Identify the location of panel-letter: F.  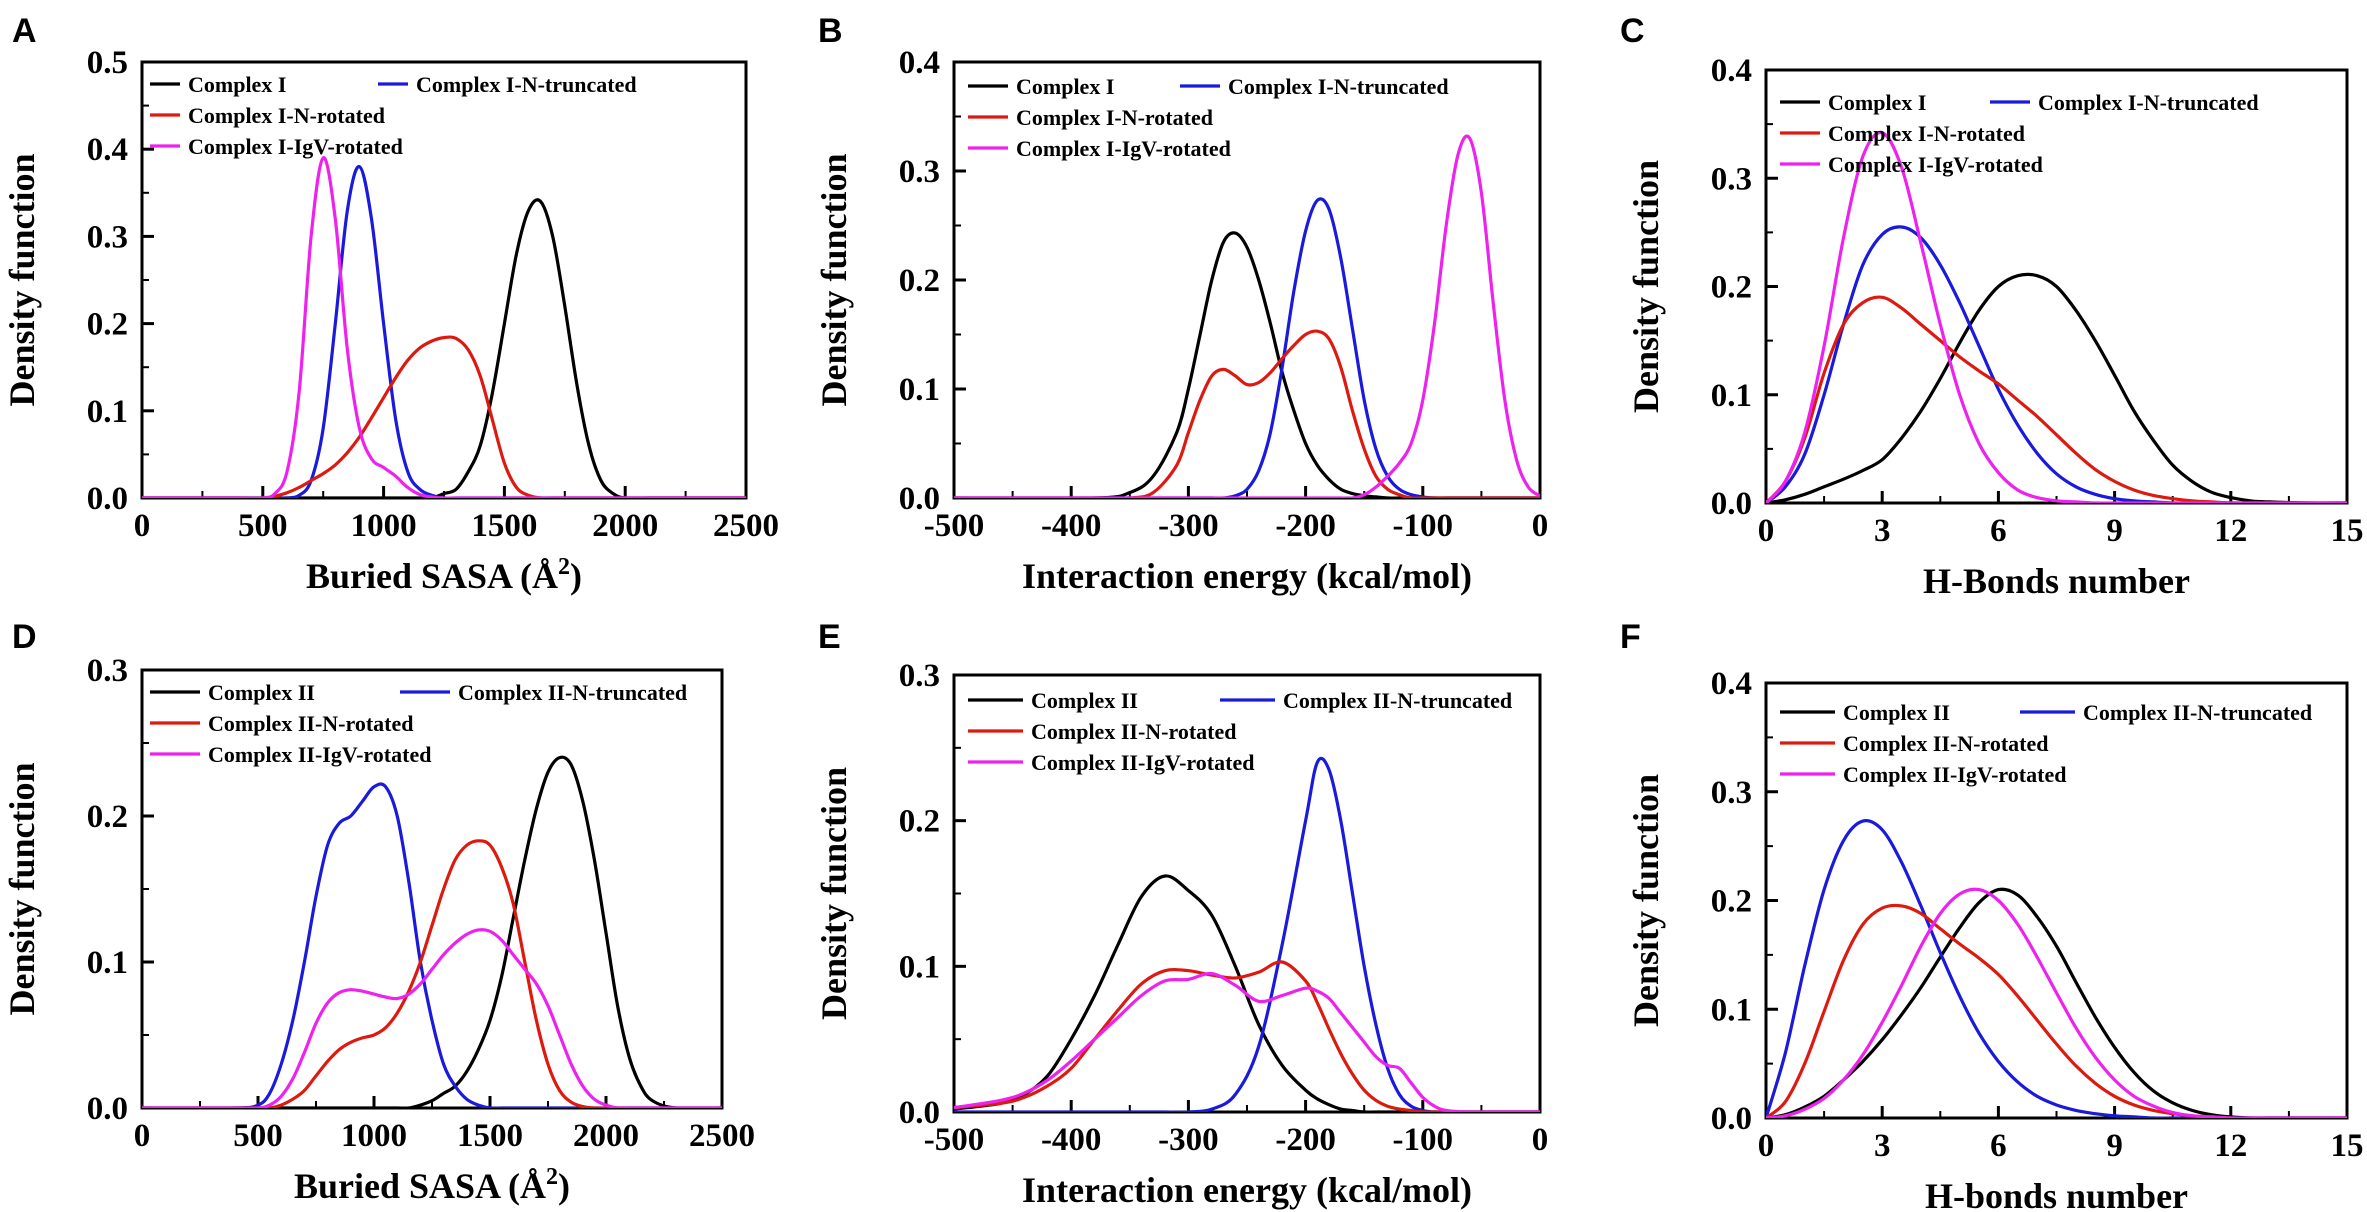
(1630, 637).